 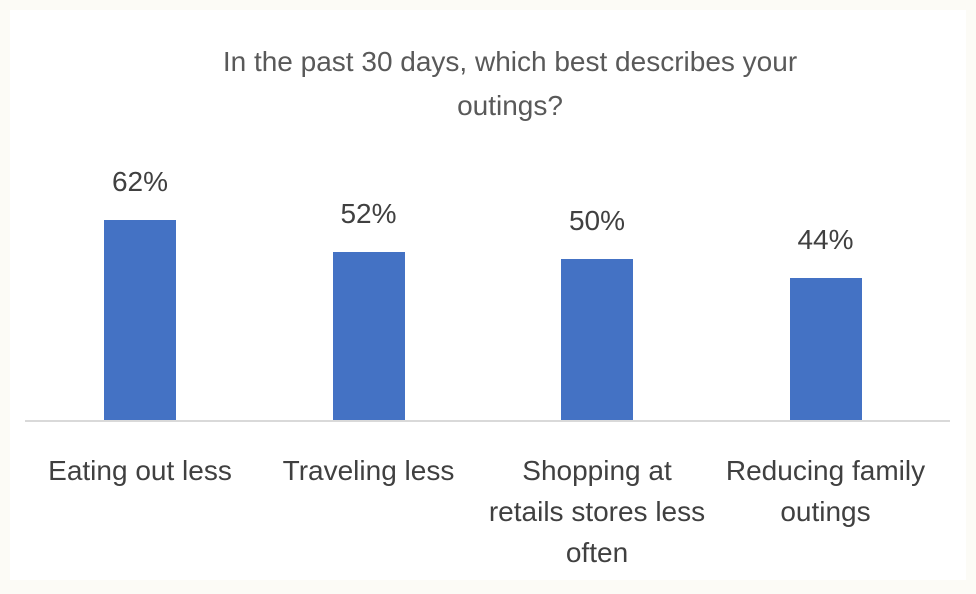 What do you see at coordinates (140, 470) in the screenshot?
I see `x-tick-label: Eating out less` at bounding box center [140, 470].